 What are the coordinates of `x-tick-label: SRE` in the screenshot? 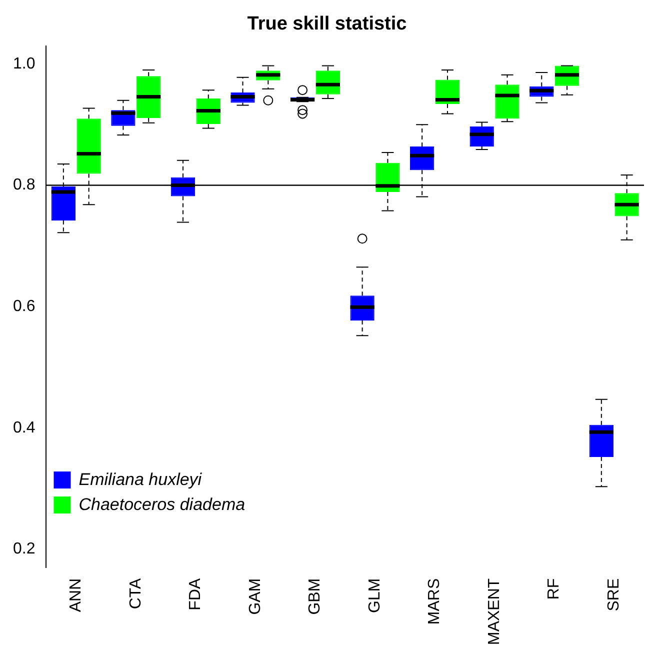 It's located at (614, 595).